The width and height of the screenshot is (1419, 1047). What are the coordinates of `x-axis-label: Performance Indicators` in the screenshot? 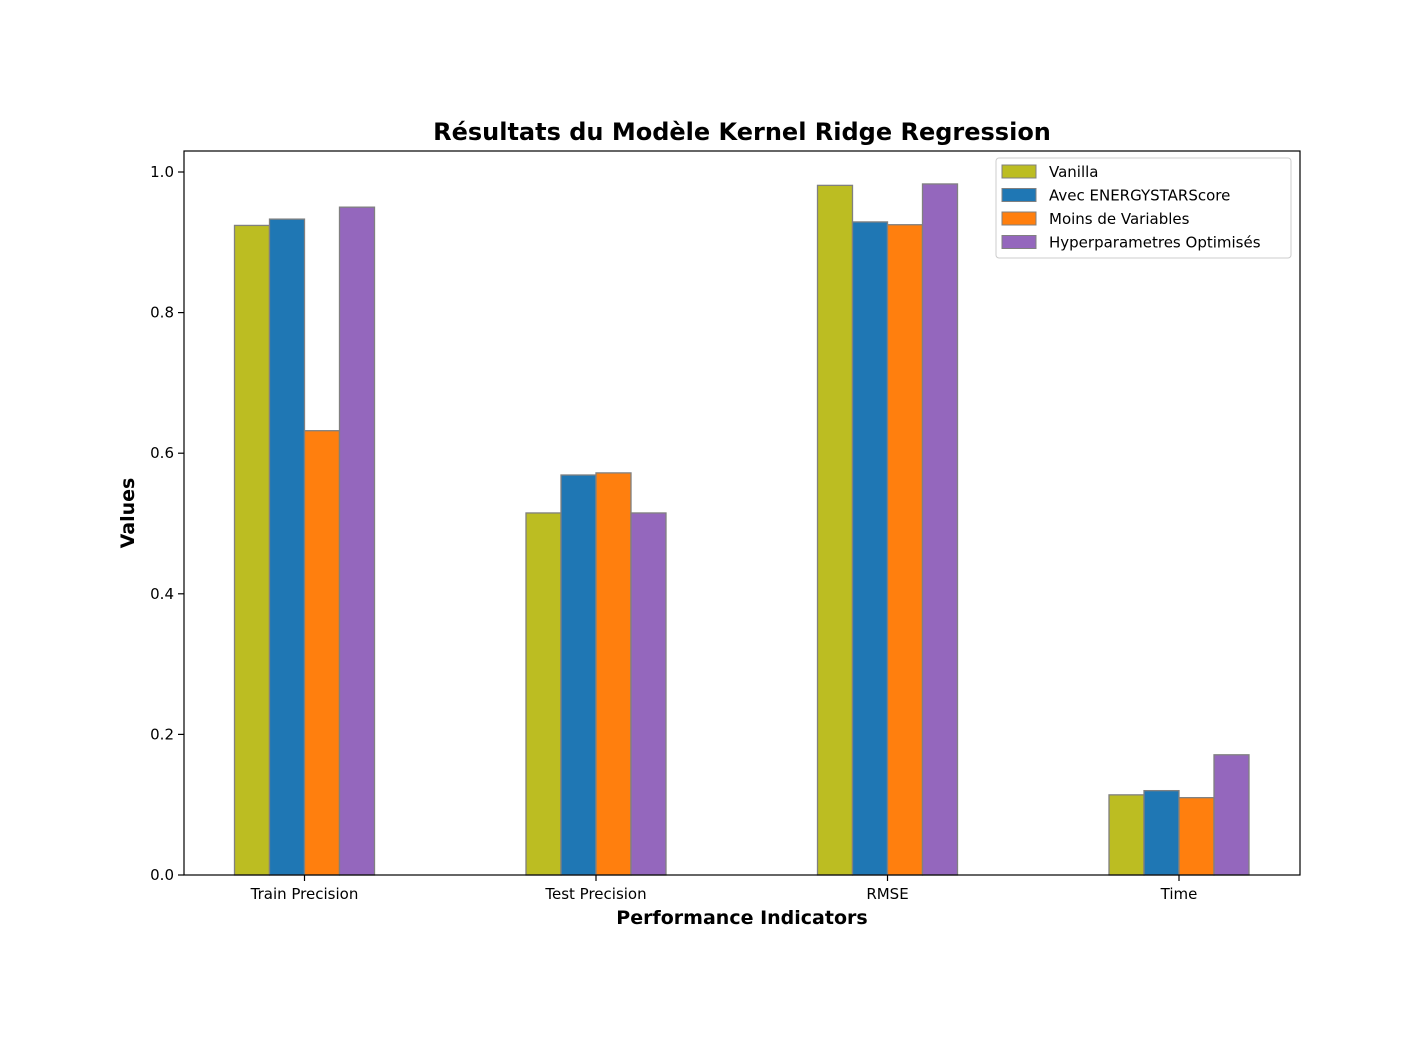 It's located at (741, 918).